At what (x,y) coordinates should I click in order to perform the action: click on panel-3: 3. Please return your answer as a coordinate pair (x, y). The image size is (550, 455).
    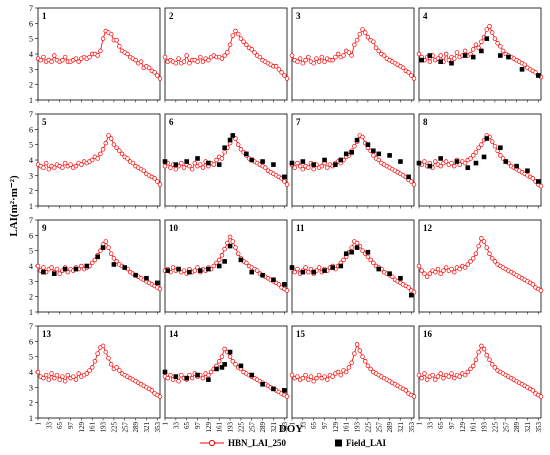
    Looking at the image, I should click on (353, 55).